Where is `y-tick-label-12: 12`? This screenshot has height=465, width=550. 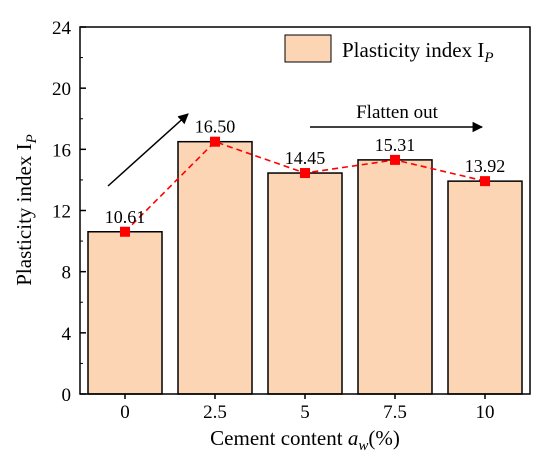
y-tick-label-12: 12 is located at coordinates (61, 212).